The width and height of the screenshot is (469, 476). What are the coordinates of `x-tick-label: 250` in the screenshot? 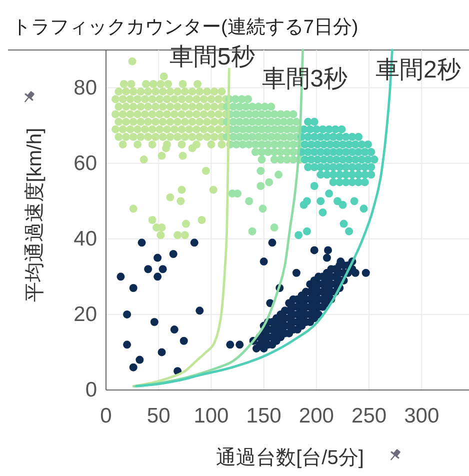 It's located at (369, 416).